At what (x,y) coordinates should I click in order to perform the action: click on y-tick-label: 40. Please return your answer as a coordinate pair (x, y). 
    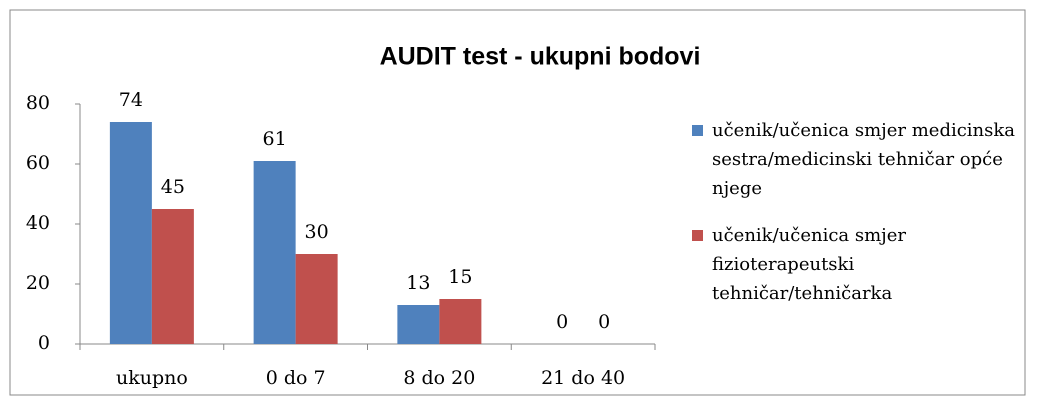
    Looking at the image, I should click on (38, 223).